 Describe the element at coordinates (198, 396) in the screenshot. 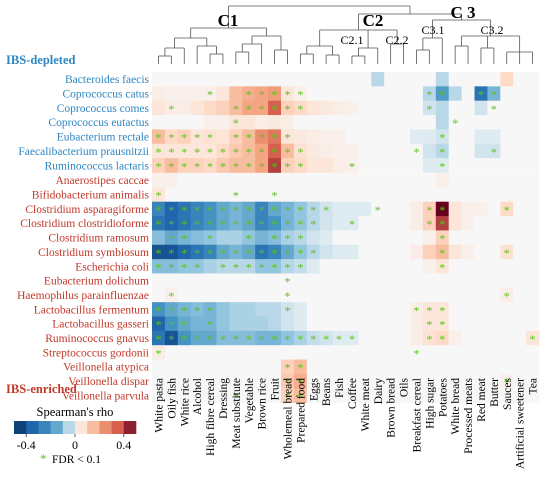

I see `column-label: Alcohol` at that location.